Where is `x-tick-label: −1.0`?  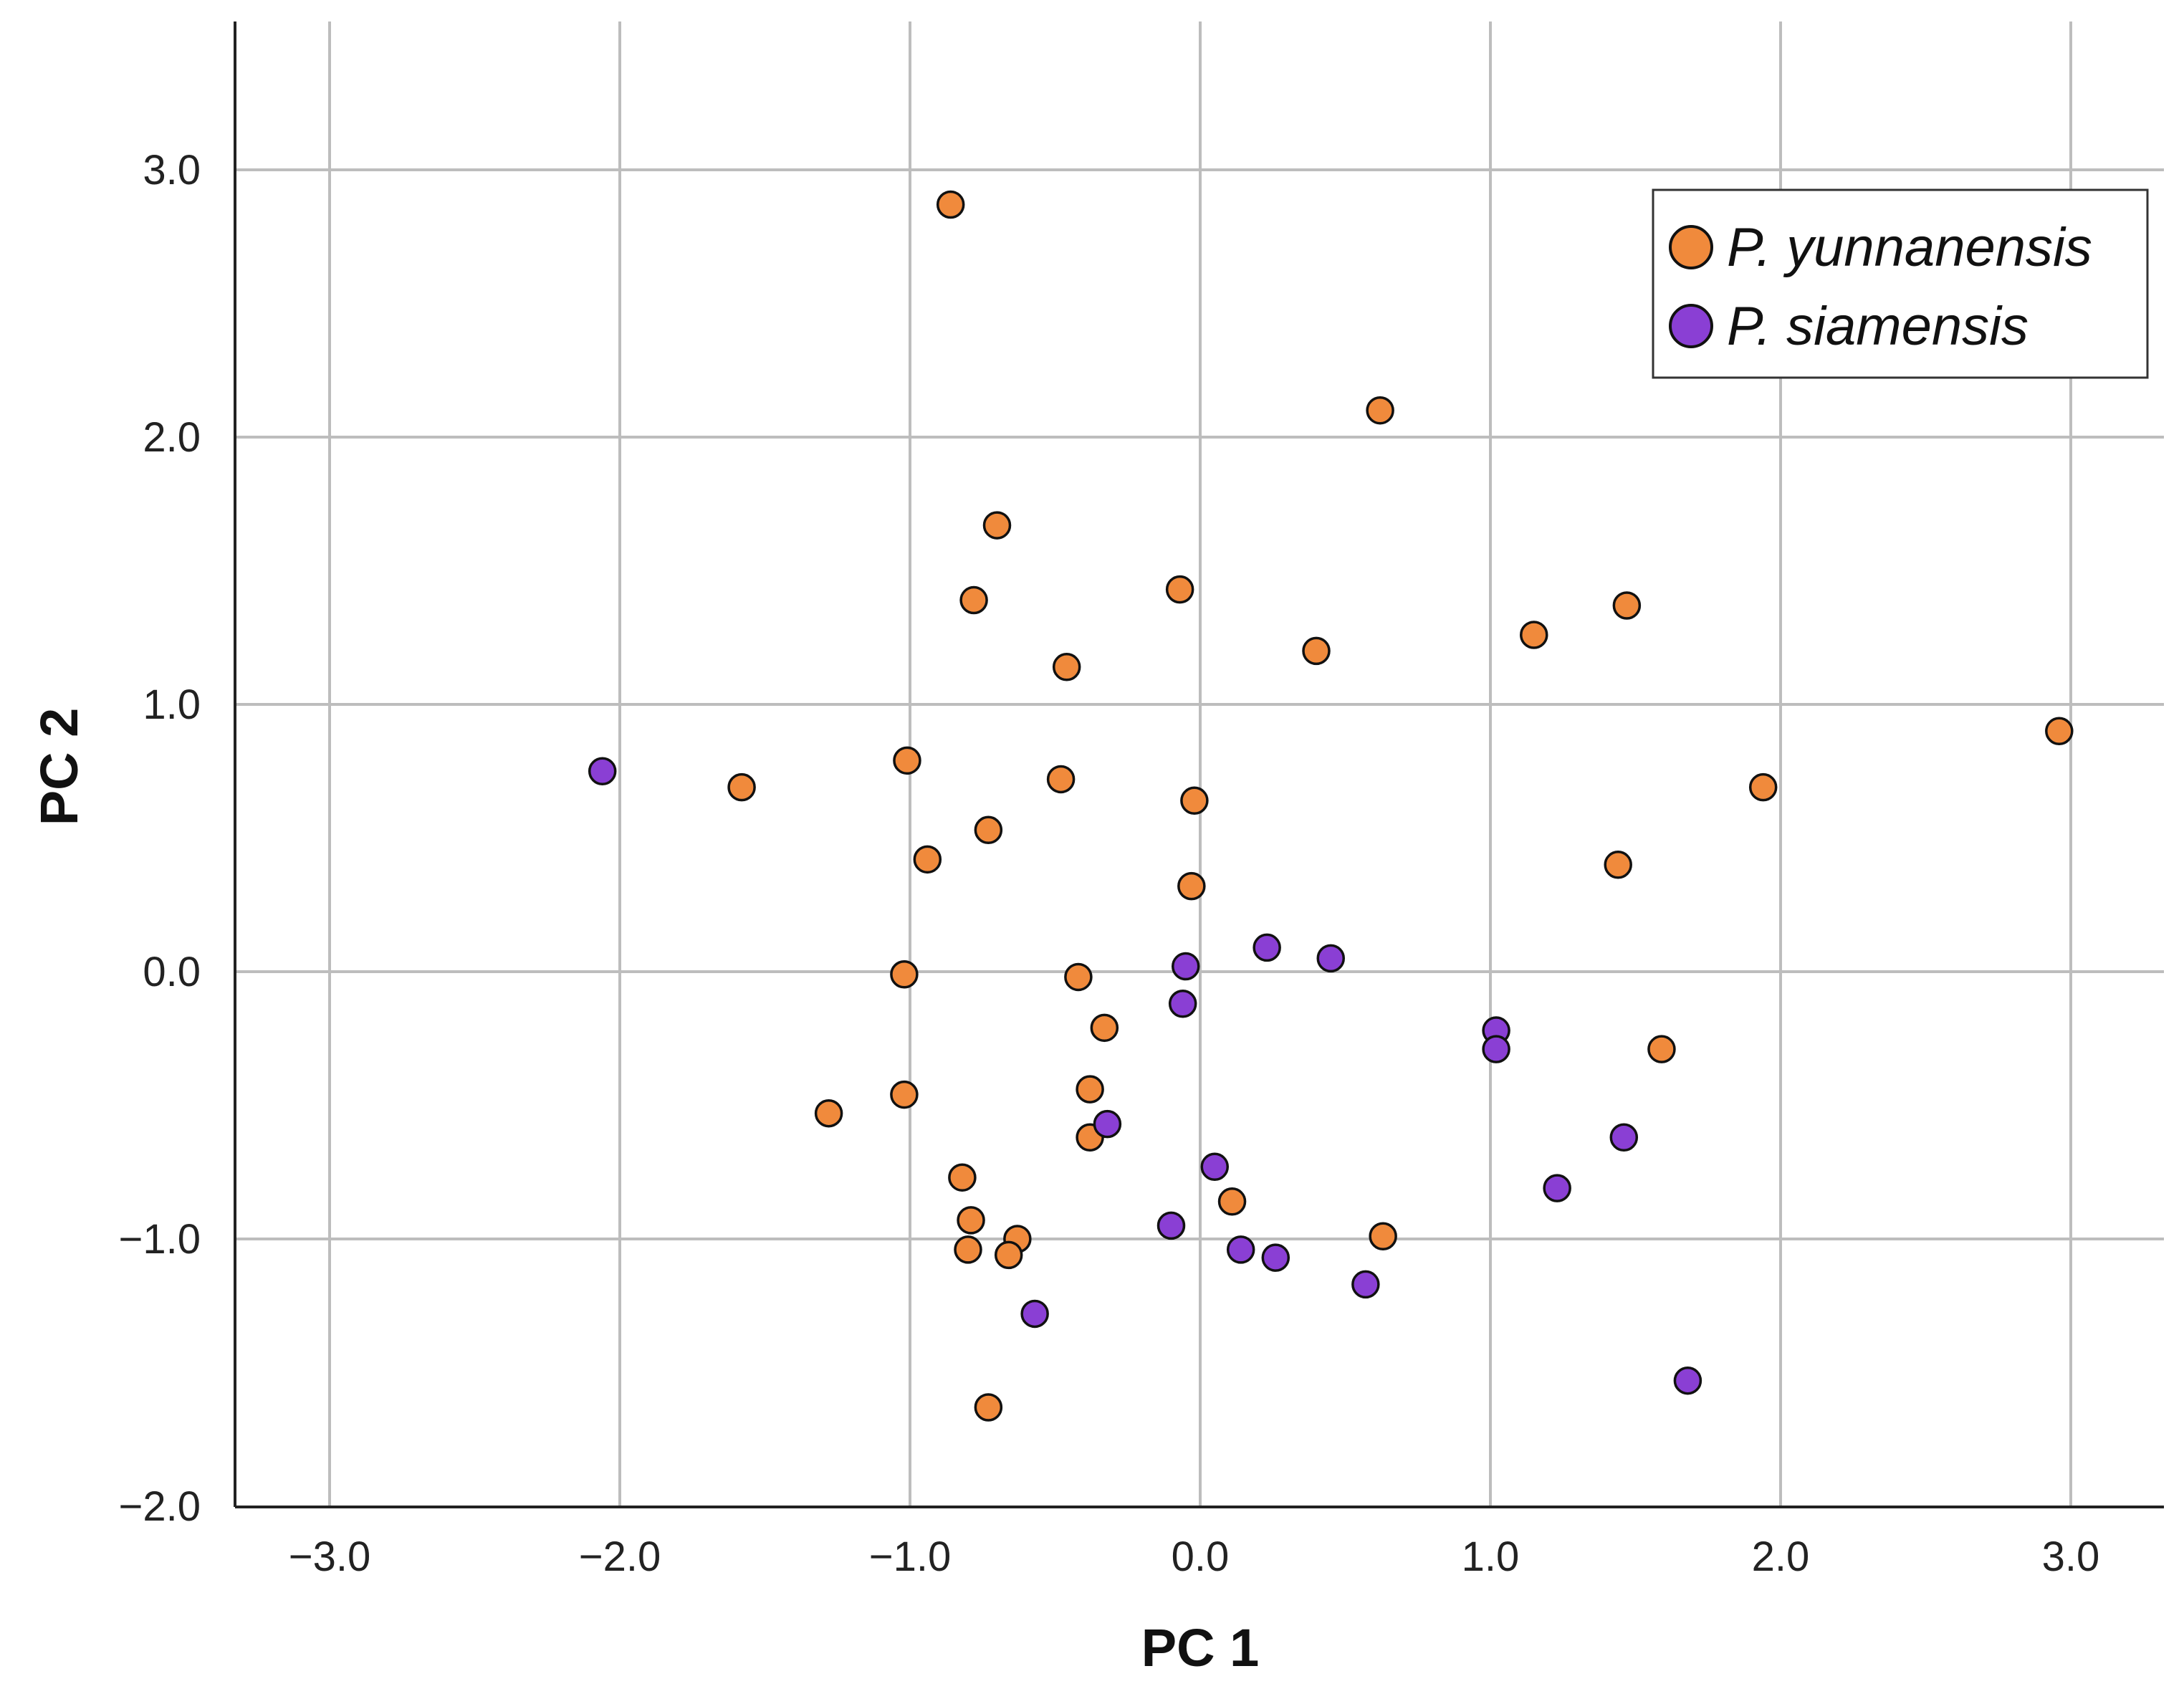 x-tick-label: −1.0 is located at coordinates (910, 1556).